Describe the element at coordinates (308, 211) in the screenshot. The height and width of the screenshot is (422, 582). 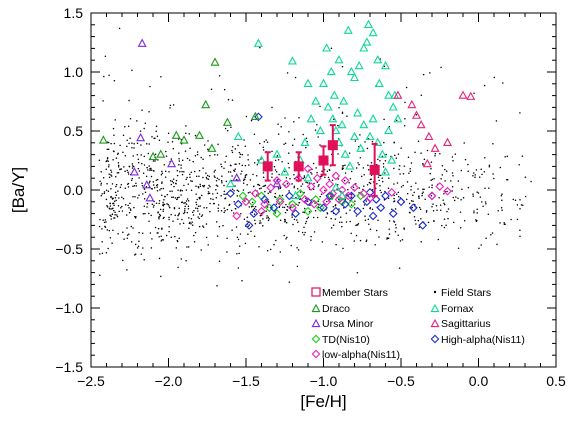
I see `td-nis10-point` at that location.